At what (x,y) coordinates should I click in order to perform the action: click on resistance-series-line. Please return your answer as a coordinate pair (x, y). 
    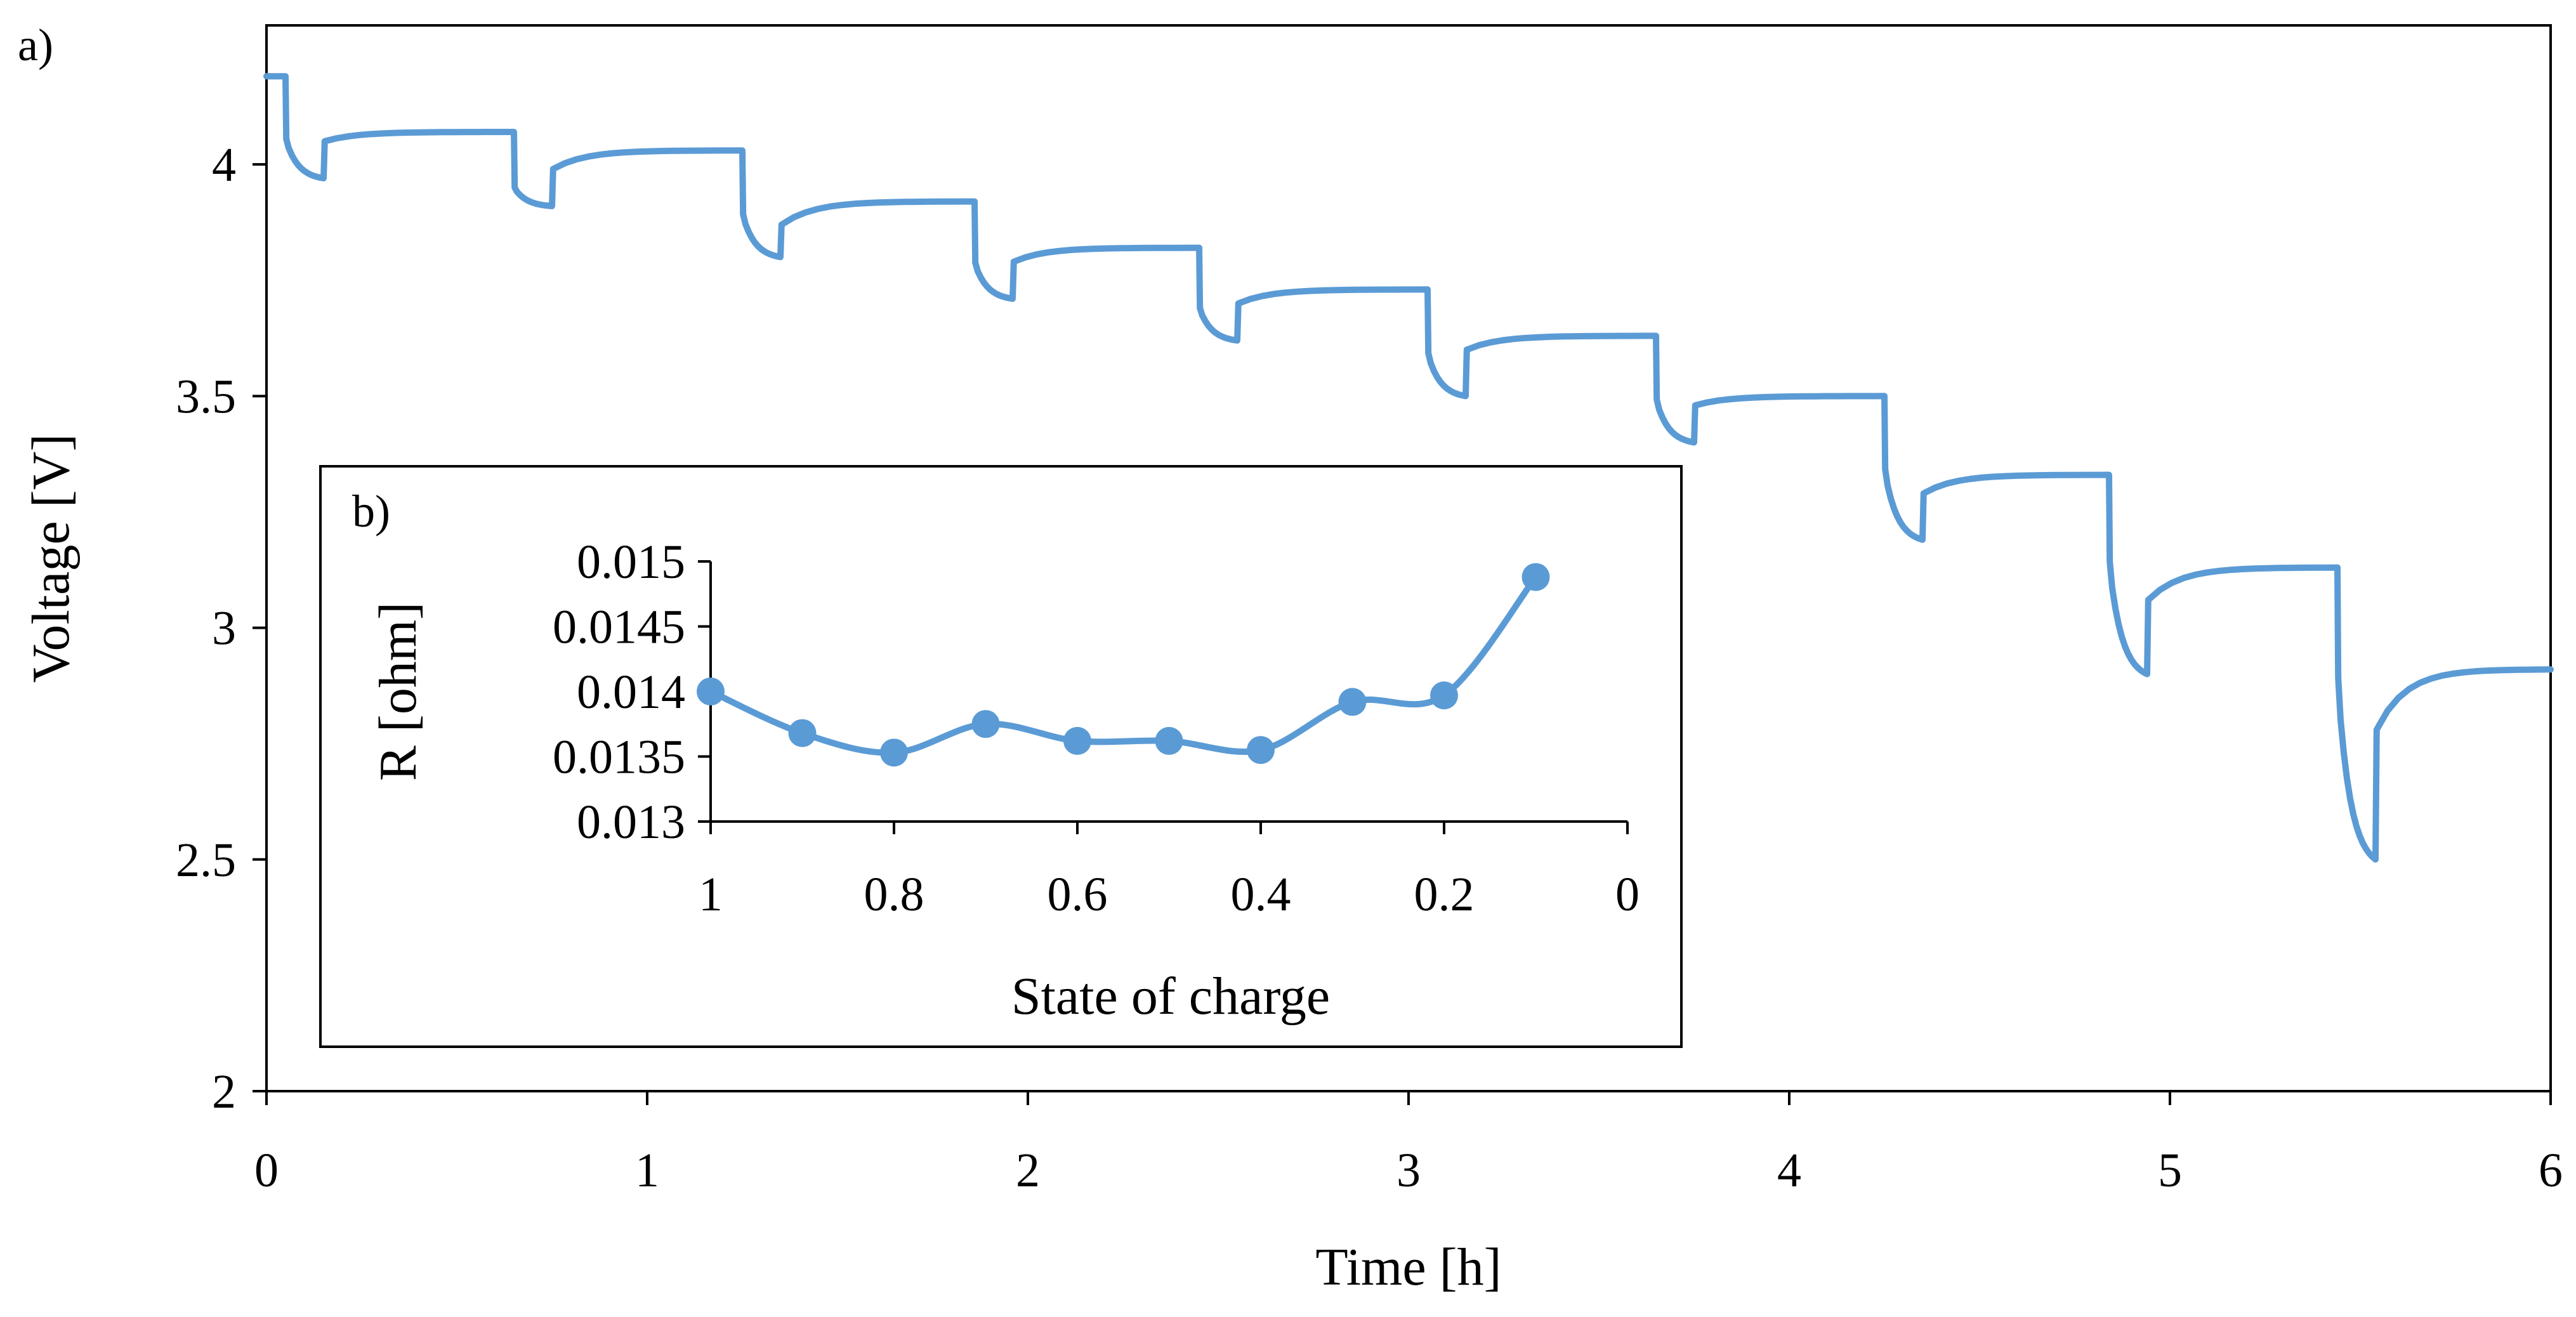
    Looking at the image, I should click on (1124, 665).